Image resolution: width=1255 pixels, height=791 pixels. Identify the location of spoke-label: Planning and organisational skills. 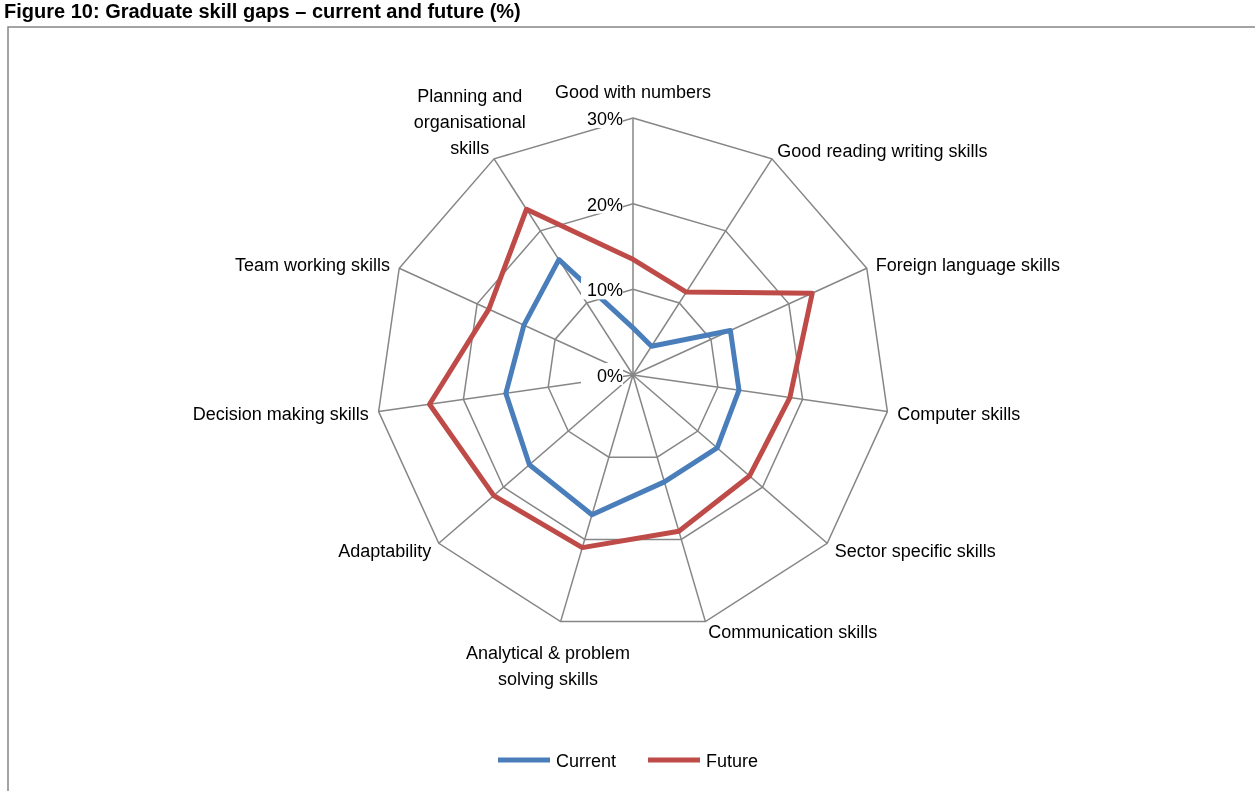
(469, 121).